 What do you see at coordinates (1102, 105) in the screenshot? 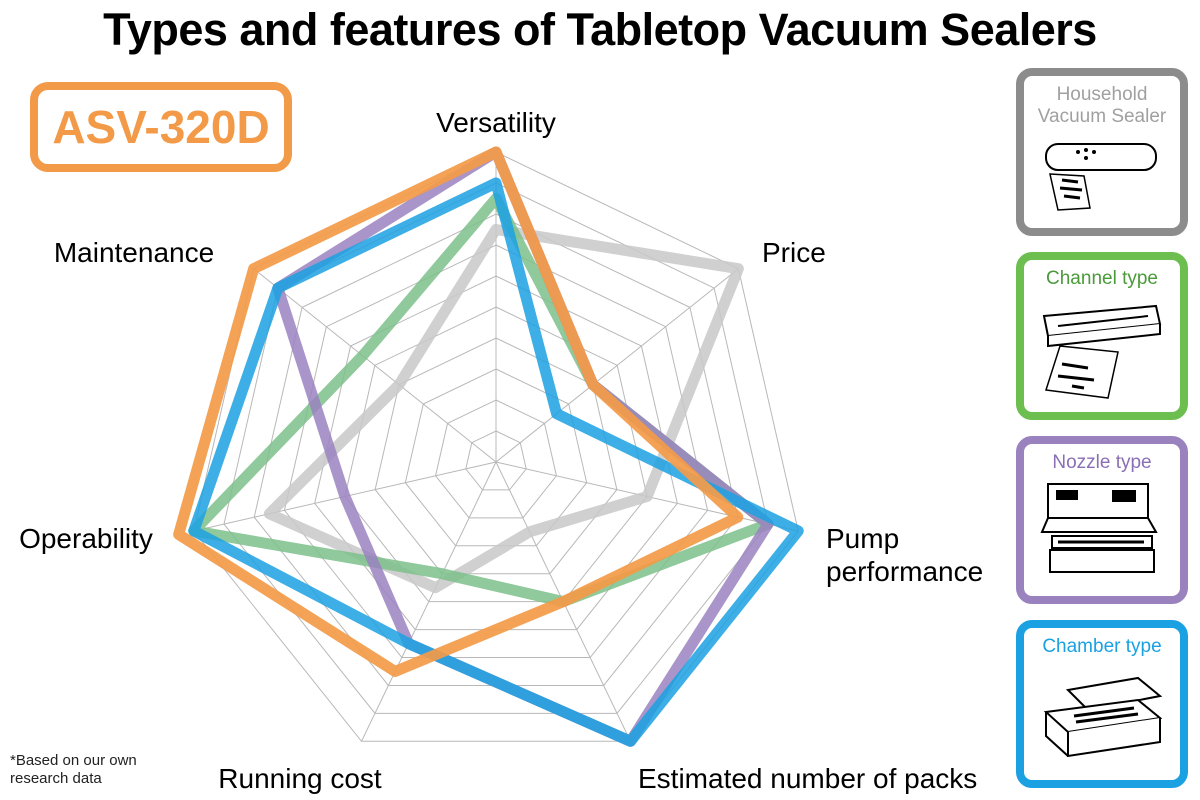
I see `legend-label-household: Household Vacuum Sealer` at bounding box center [1102, 105].